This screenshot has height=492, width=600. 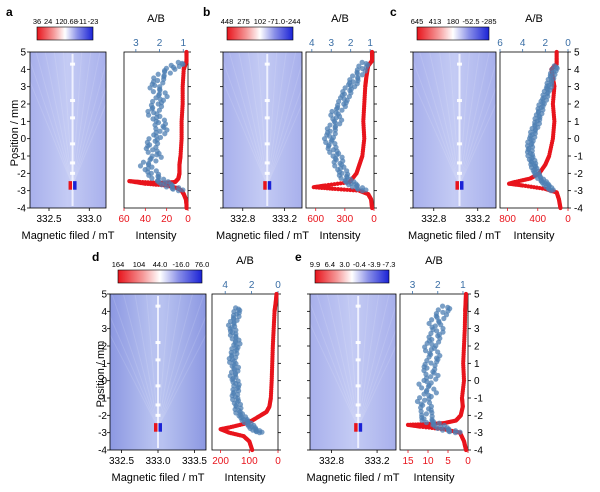 What do you see at coordinates (37, 21) in the screenshot?
I see `colorbar-label: 36` at bounding box center [37, 21].